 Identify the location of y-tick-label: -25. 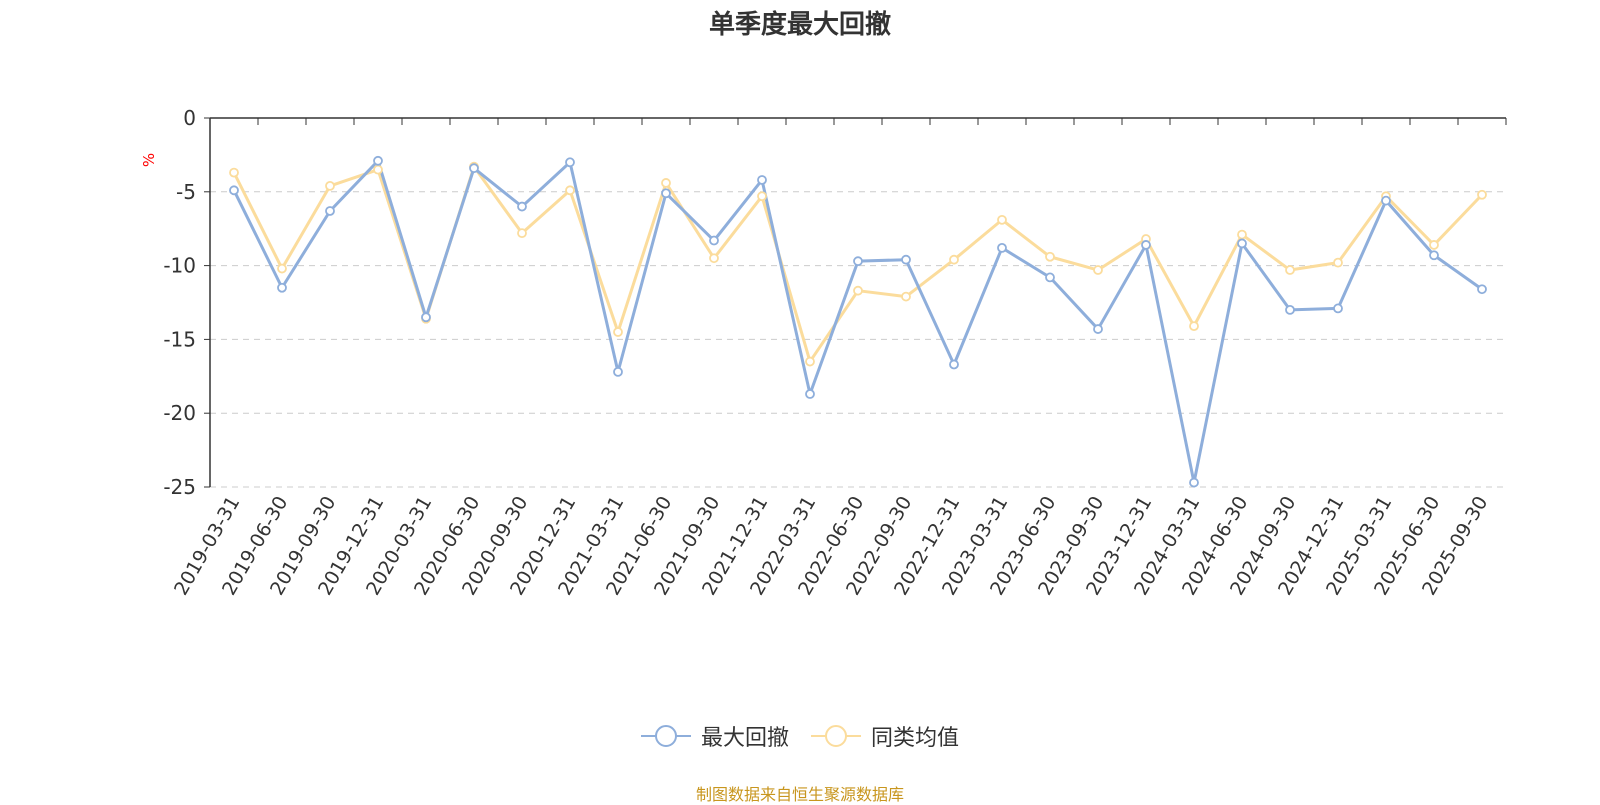
(179, 487).